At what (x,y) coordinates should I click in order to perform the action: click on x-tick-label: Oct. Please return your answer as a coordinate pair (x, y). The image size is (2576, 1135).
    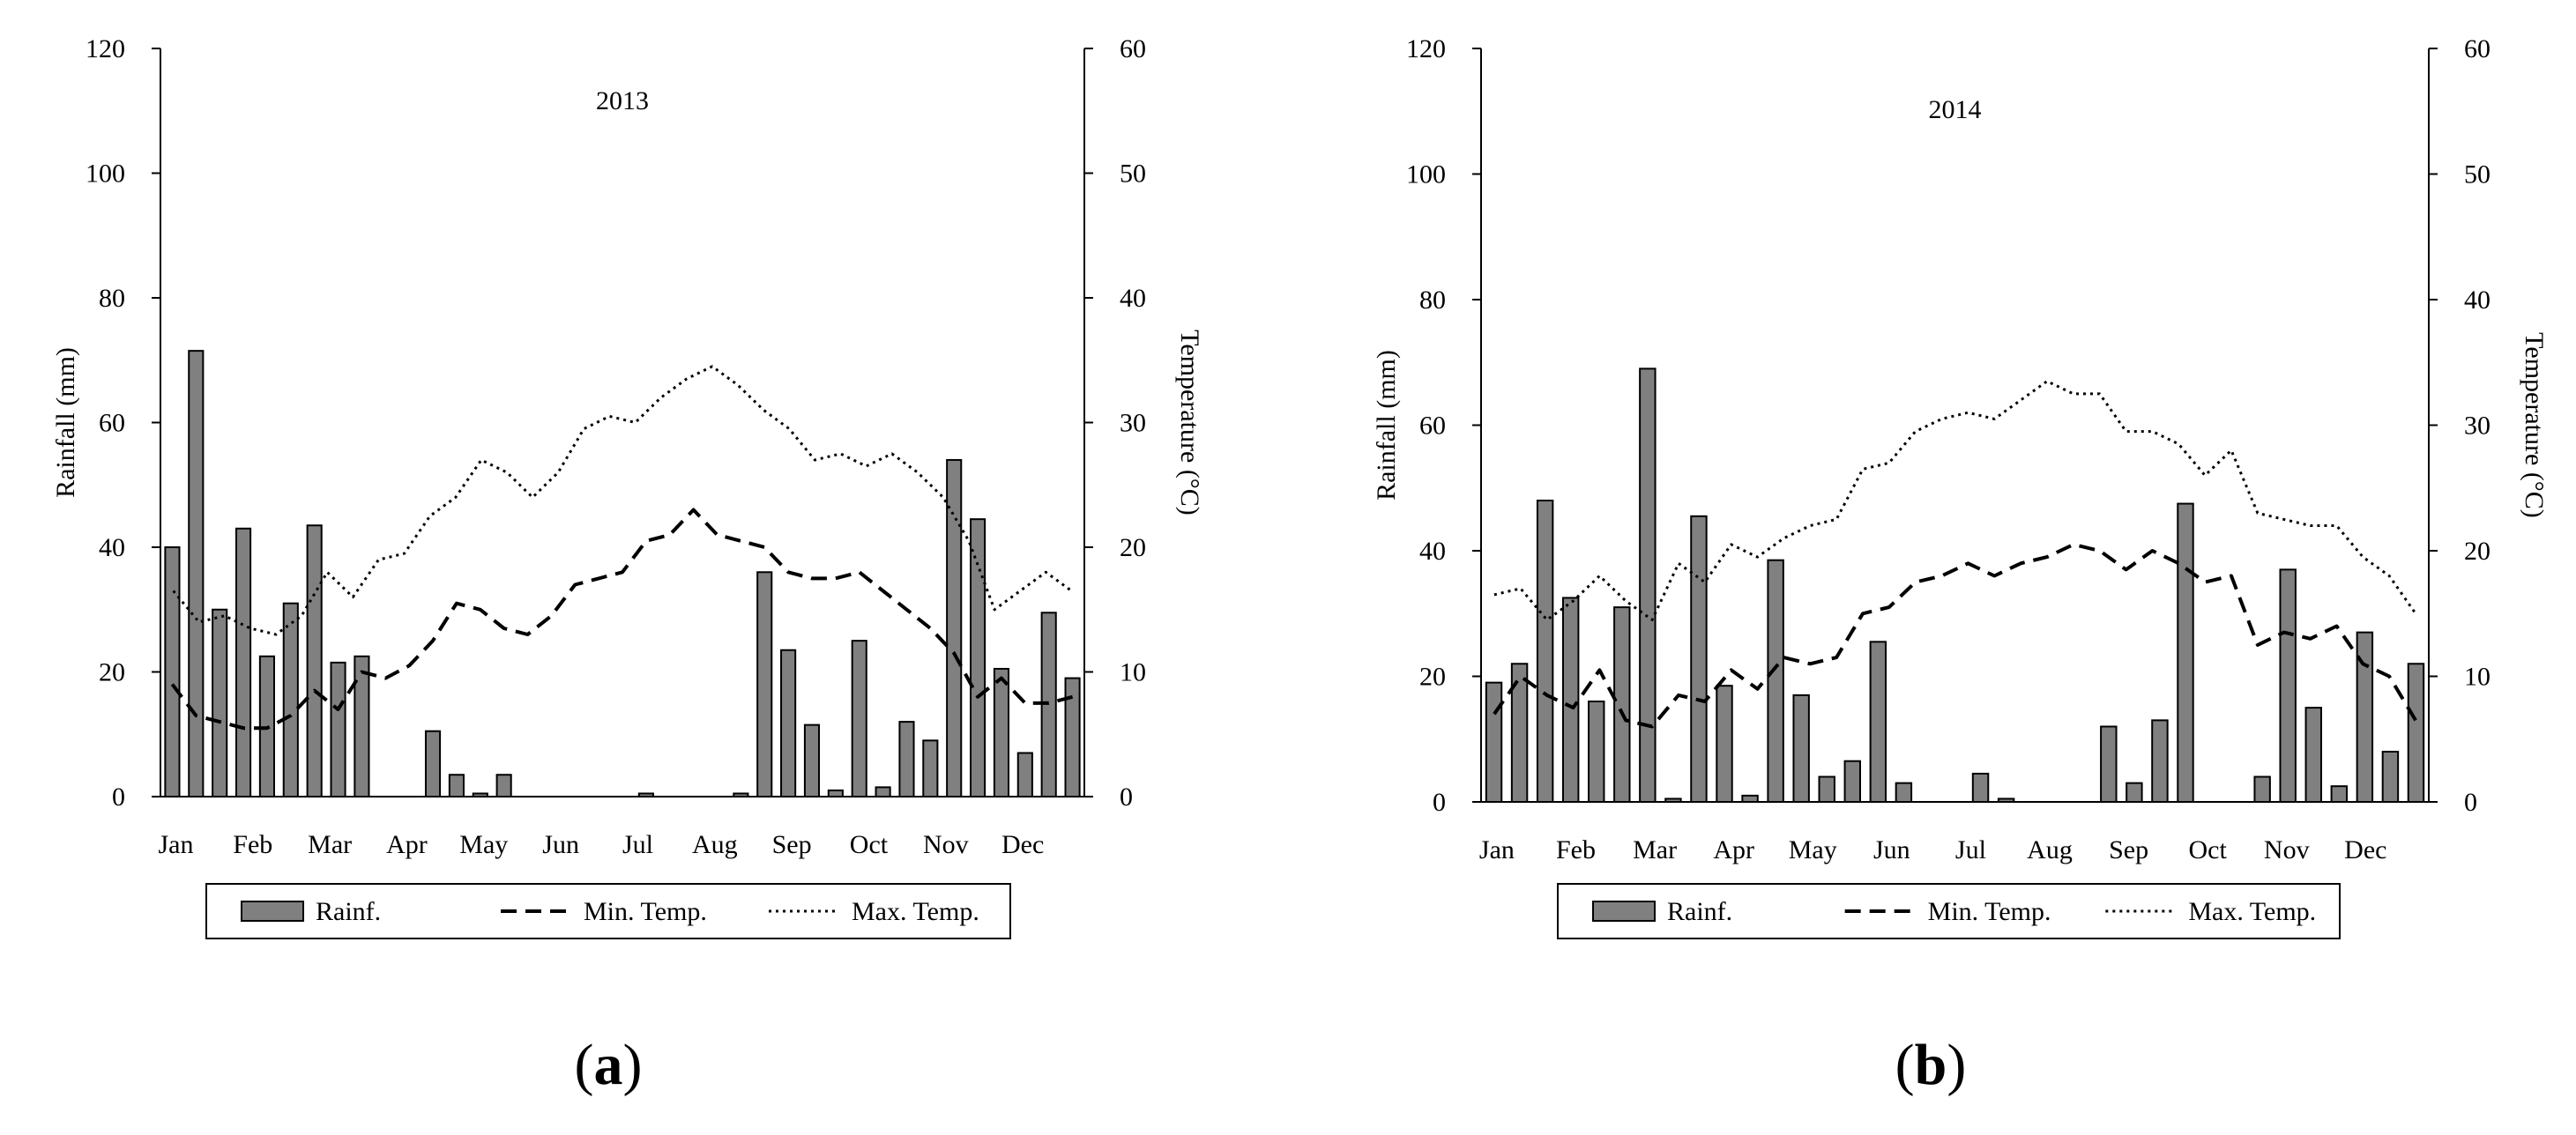
    Looking at the image, I should click on (2208, 849).